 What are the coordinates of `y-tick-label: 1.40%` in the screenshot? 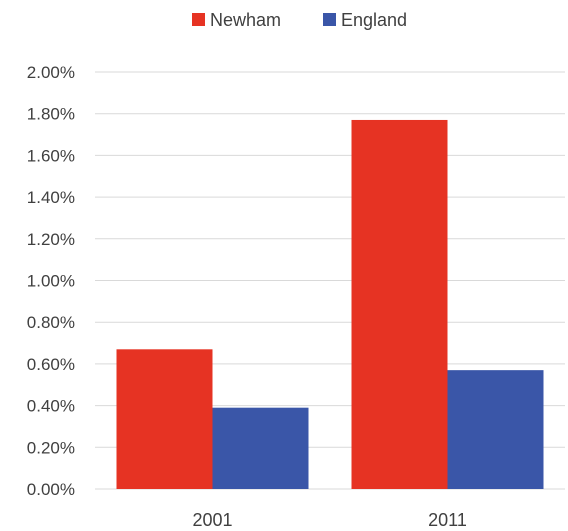 It's located at (51, 197).